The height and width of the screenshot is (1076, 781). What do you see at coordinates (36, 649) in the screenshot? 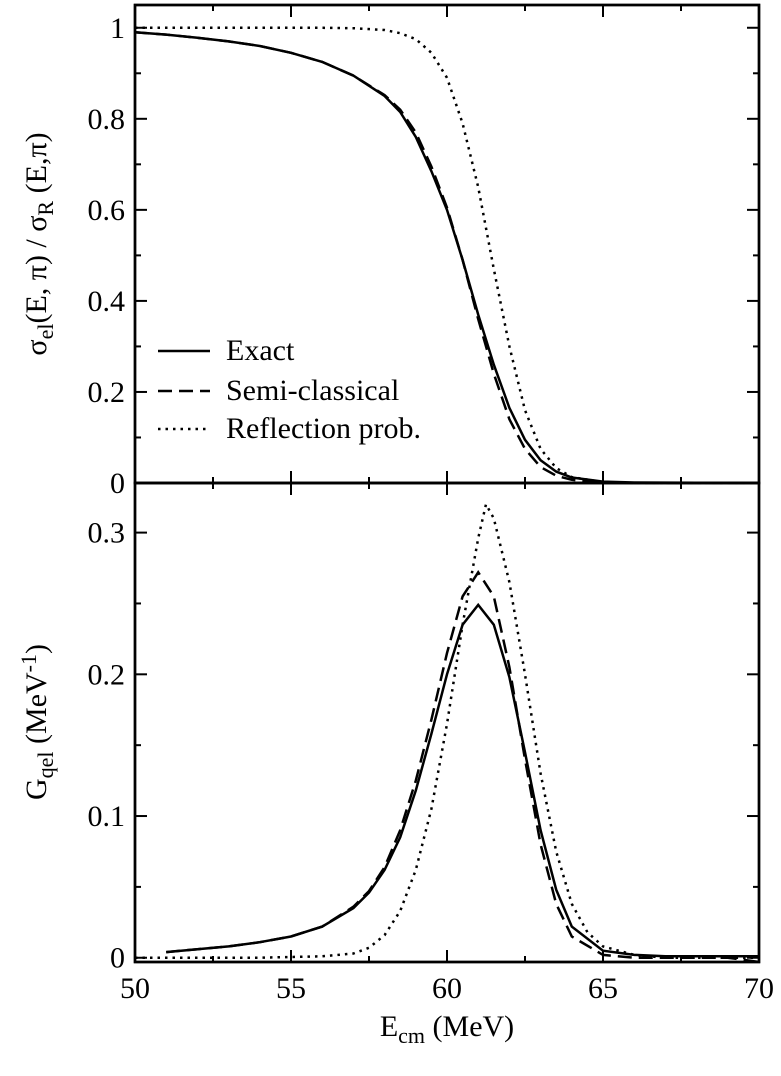
I see `y-axis-title-bottom-part: )` at bounding box center [36, 649].